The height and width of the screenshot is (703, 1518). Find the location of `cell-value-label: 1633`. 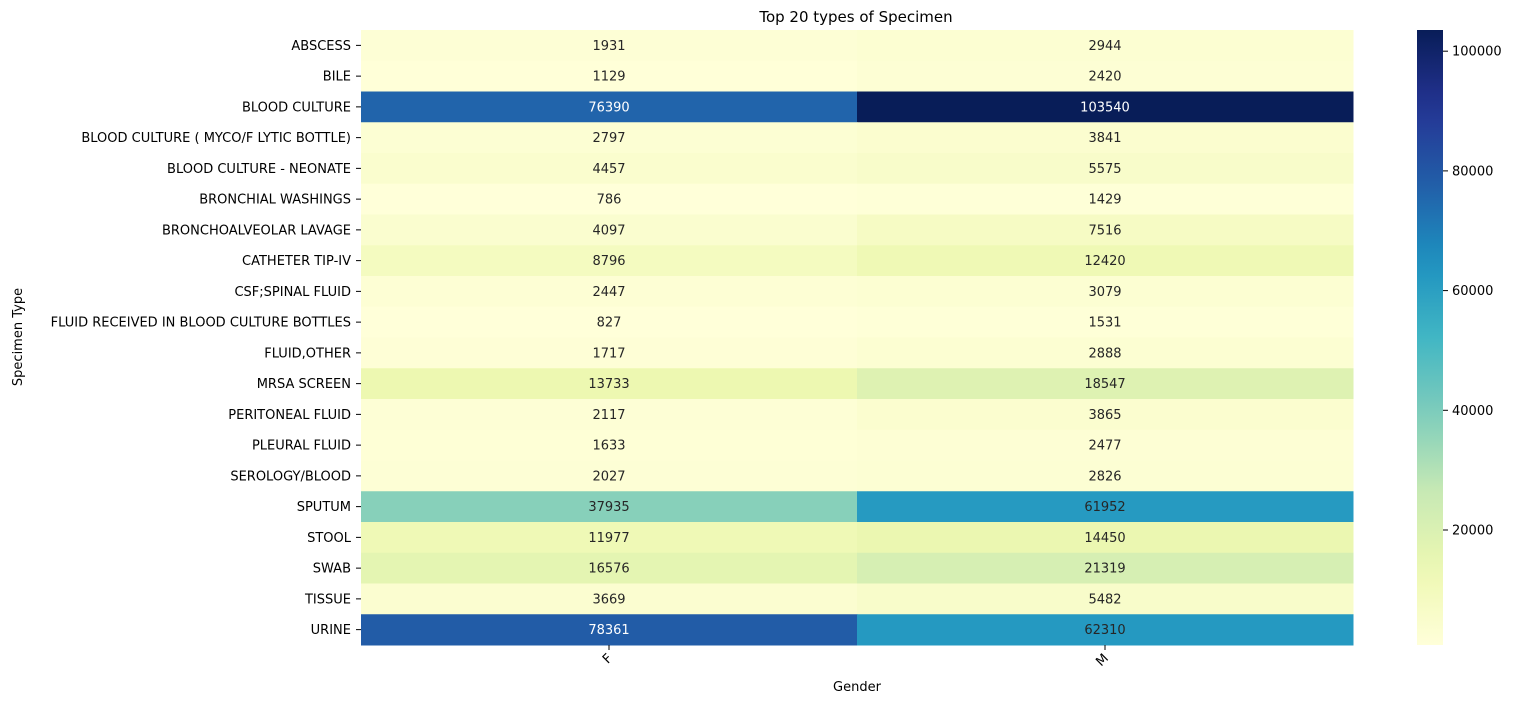

cell-value-label: 1633 is located at coordinates (608, 446).